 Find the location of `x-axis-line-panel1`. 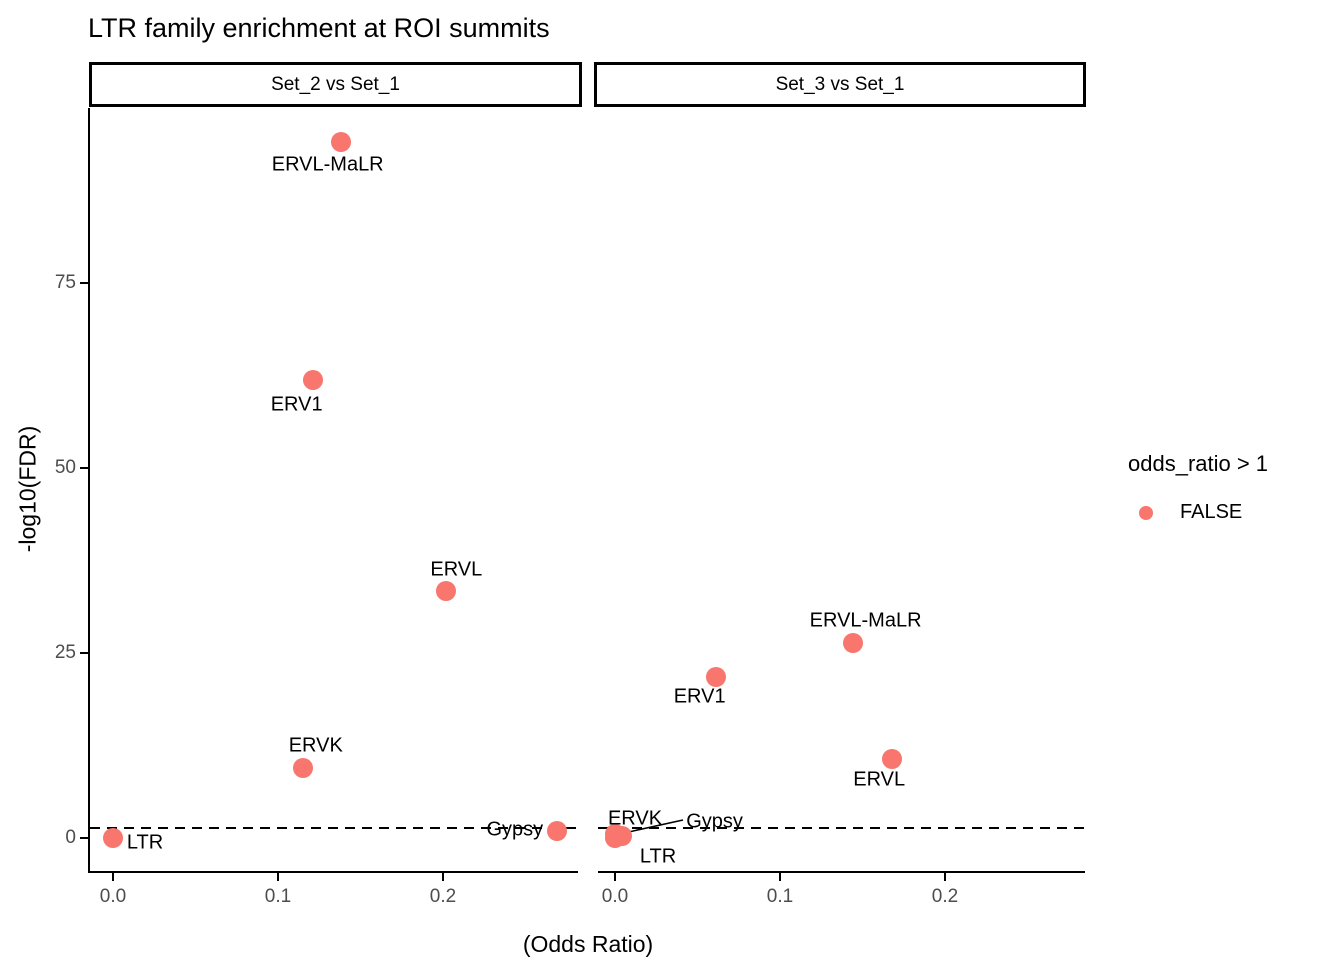

x-axis-line-panel1 is located at coordinates (333, 872).